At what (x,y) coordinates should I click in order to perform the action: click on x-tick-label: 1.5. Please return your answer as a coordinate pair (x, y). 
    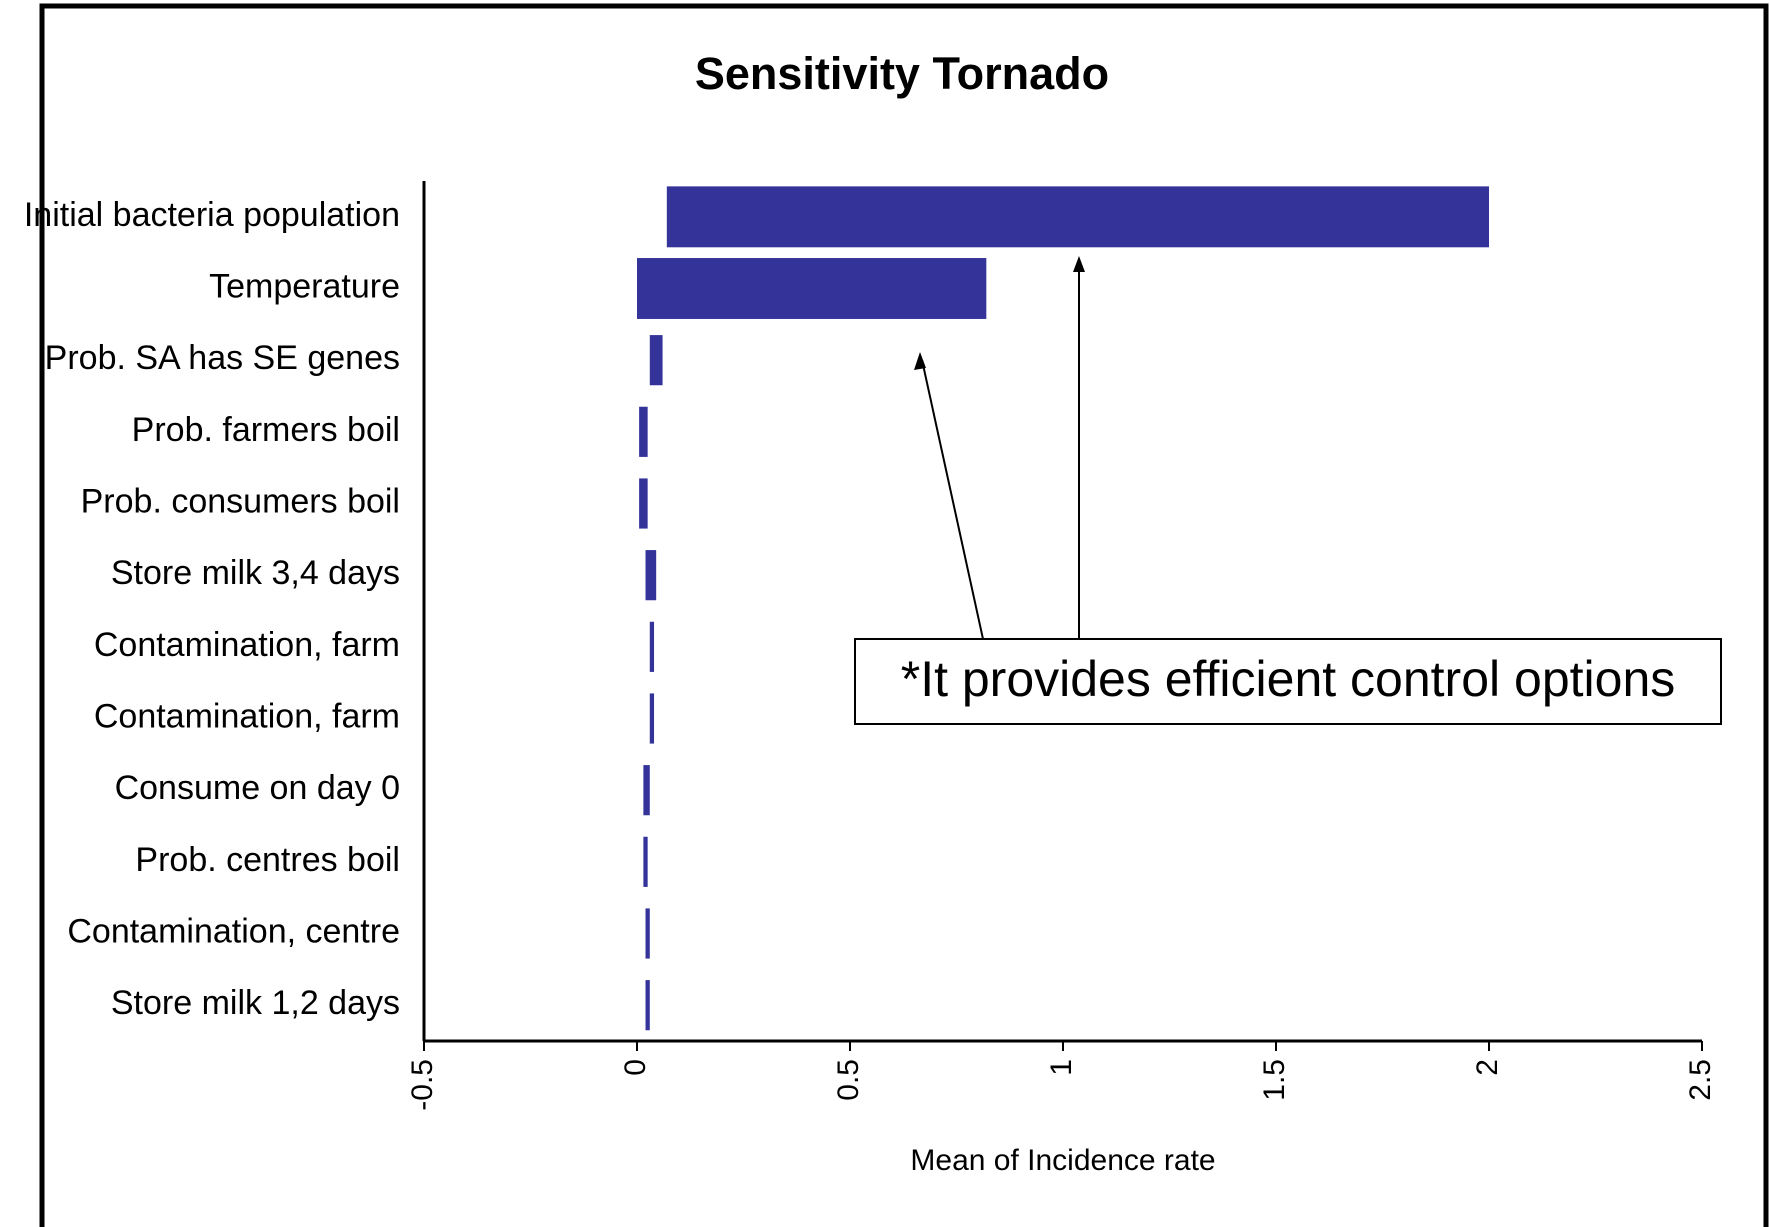
    Looking at the image, I should click on (1274, 1080).